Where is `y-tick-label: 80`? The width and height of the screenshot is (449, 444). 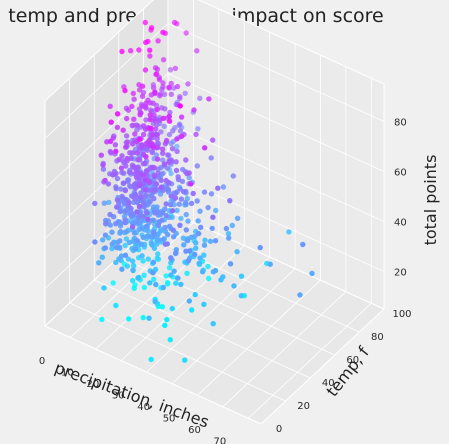
y-tick-label: 80 is located at coordinates (377, 337).